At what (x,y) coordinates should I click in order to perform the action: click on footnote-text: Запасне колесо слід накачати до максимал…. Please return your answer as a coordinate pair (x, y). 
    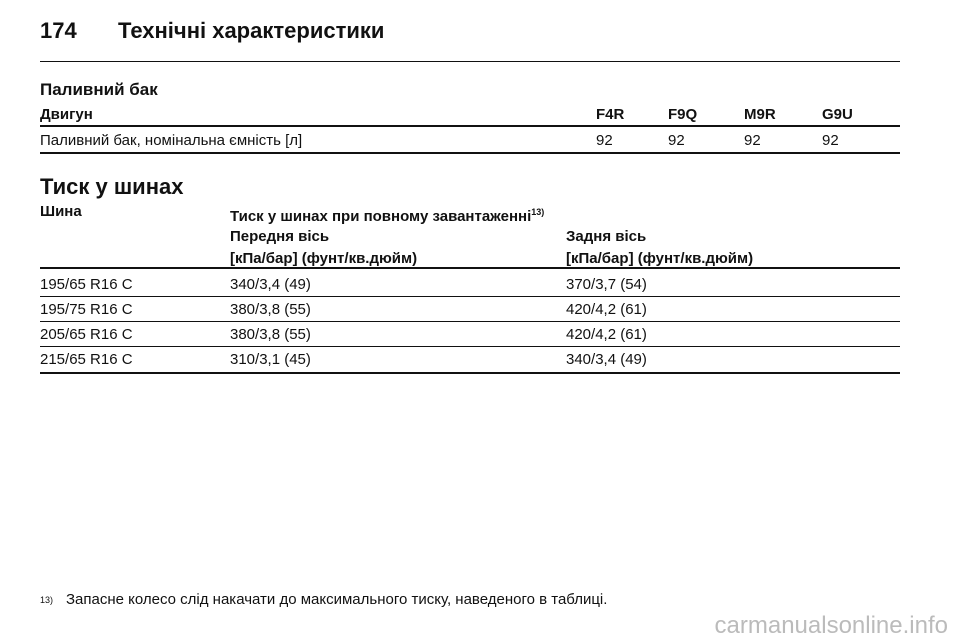
    Looking at the image, I should click on (337, 599).